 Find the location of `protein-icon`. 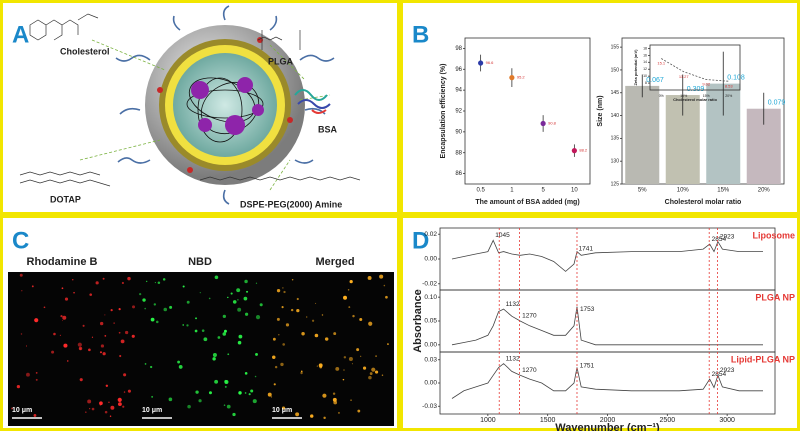

protein-icon is located at coordinates (312, 101).